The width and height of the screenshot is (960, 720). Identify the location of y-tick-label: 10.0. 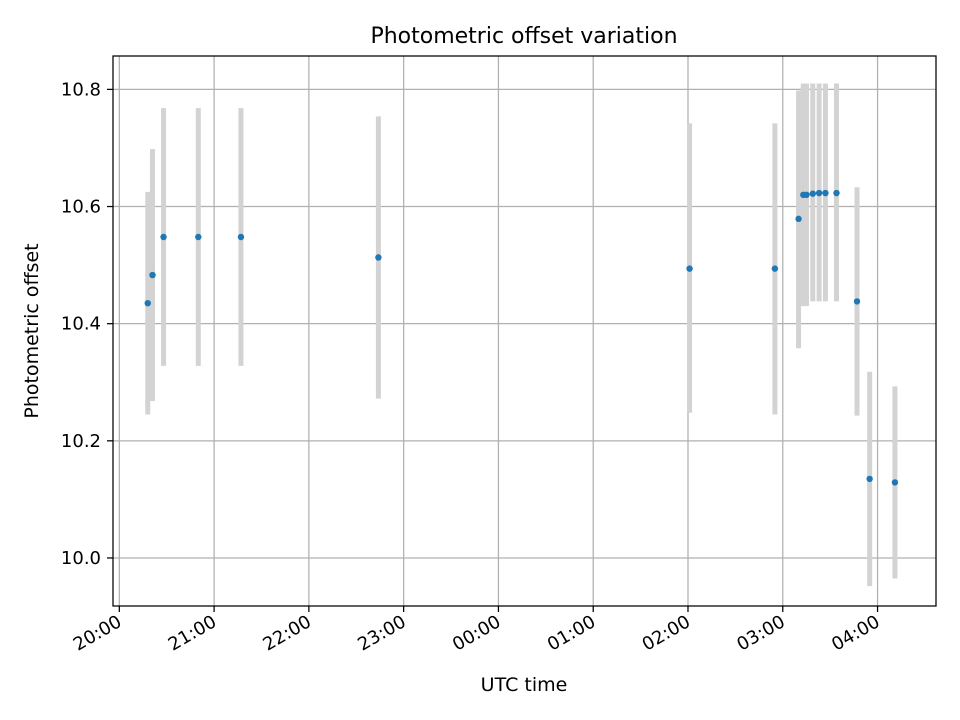
(81, 558).